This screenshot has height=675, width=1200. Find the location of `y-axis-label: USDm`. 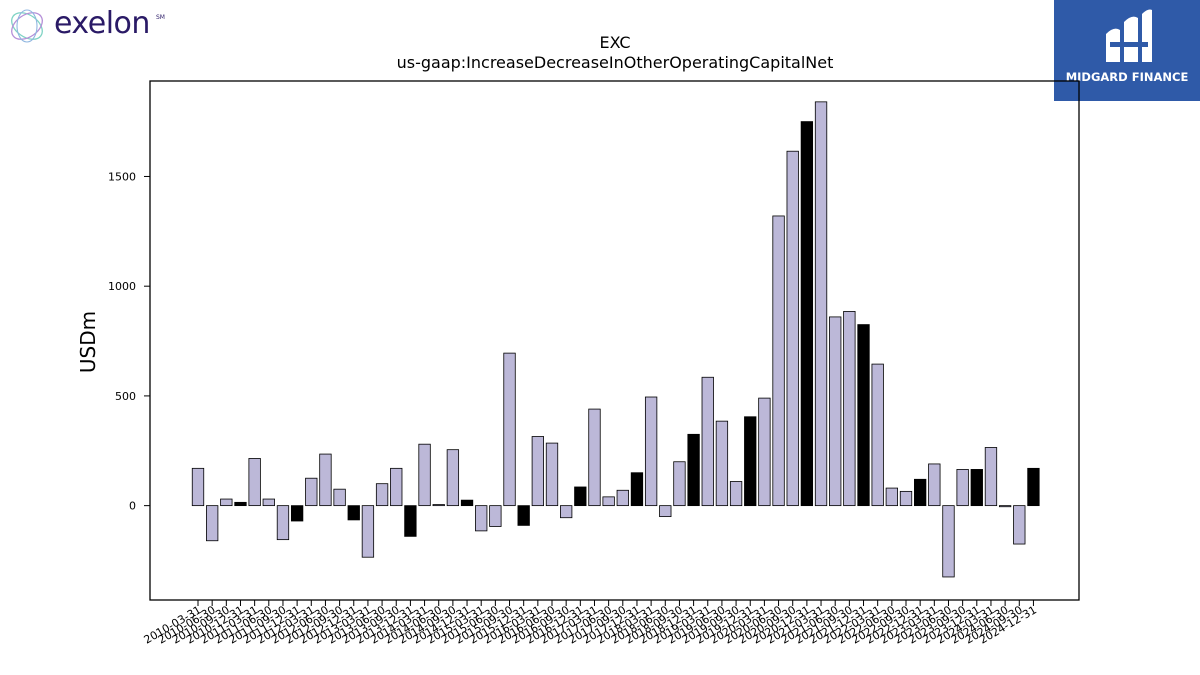

y-axis-label: USDm is located at coordinates (88, 342).